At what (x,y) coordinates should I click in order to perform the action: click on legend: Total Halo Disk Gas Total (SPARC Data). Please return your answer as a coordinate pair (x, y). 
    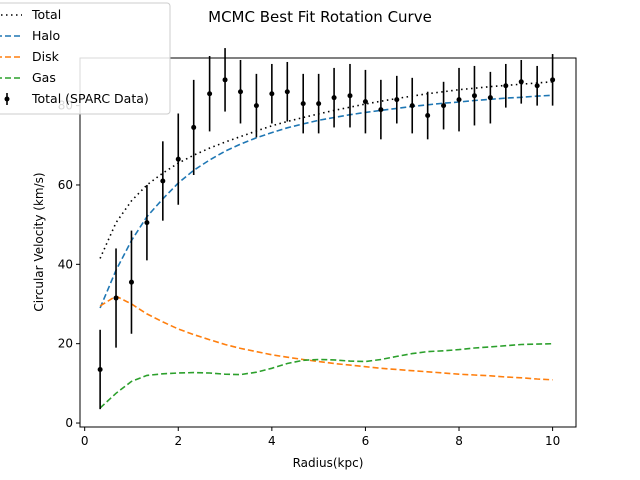
    Looking at the image, I should click on (85, 58).